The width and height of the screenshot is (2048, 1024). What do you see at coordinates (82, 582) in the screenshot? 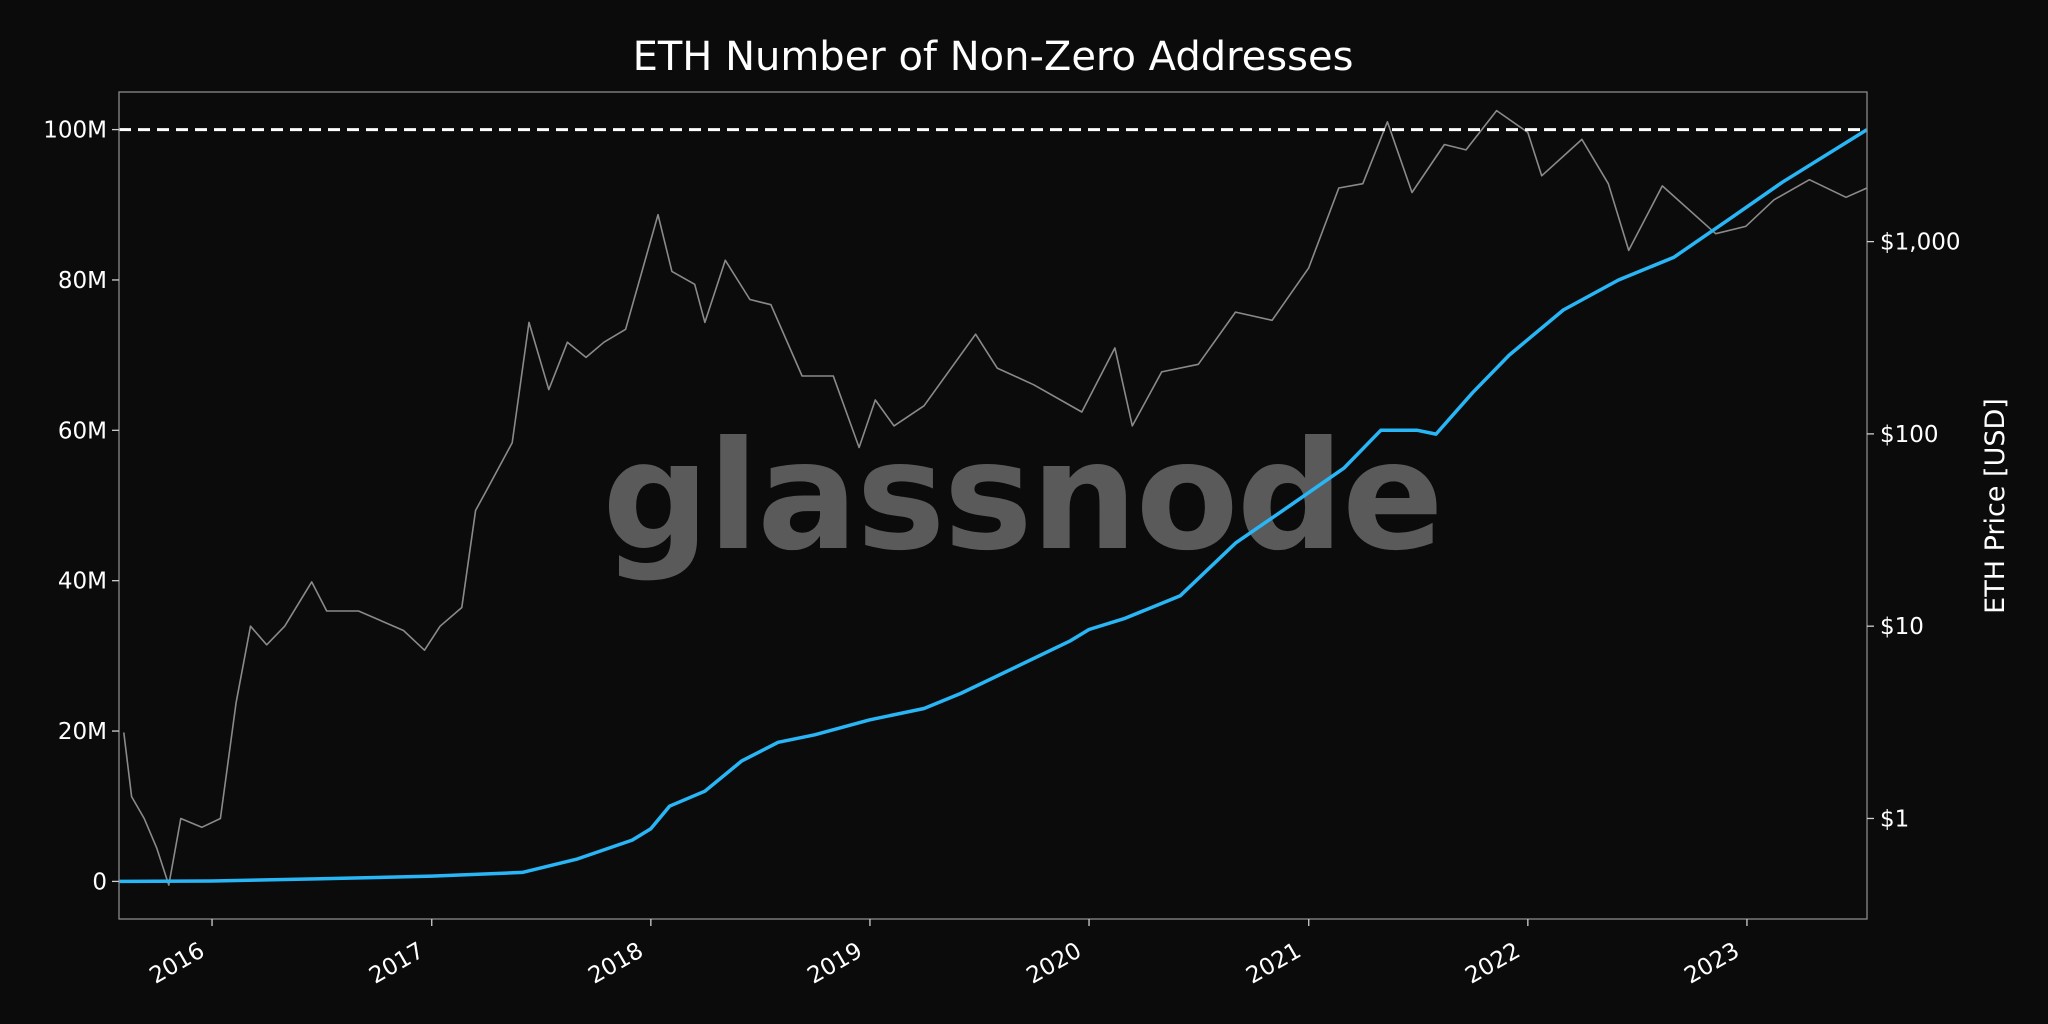
I see `left-tick-label: 40M` at bounding box center [82, 582].